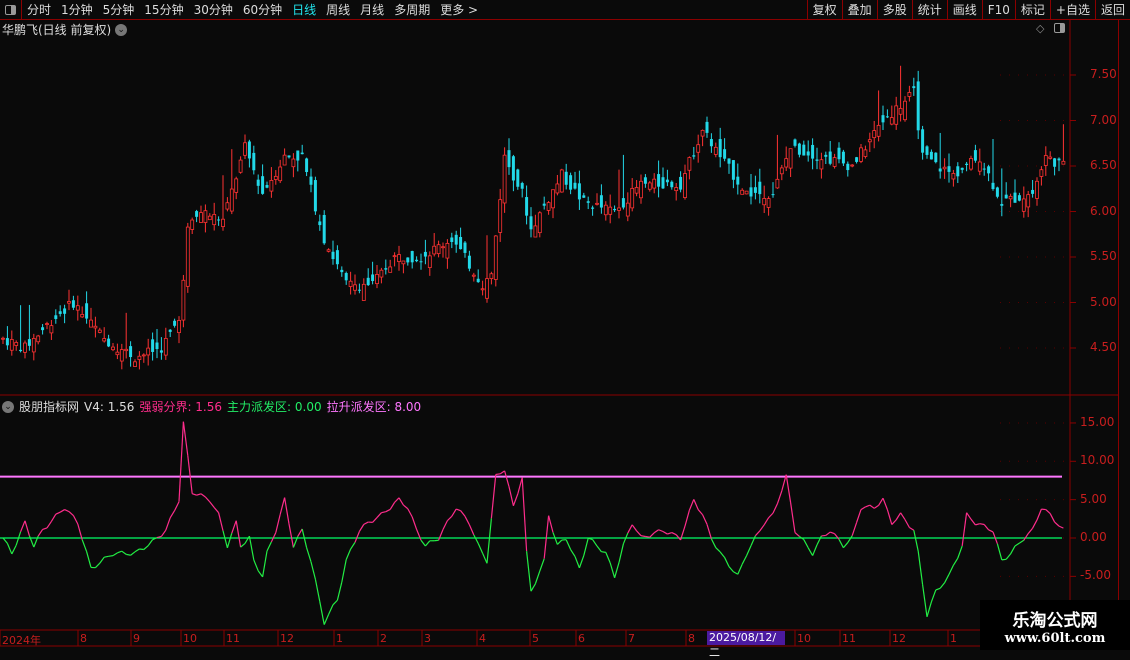 This screenshot has height=660, width=1130. I want to click on watermark-line1: 乐淘公式网, so click(1055, 618).